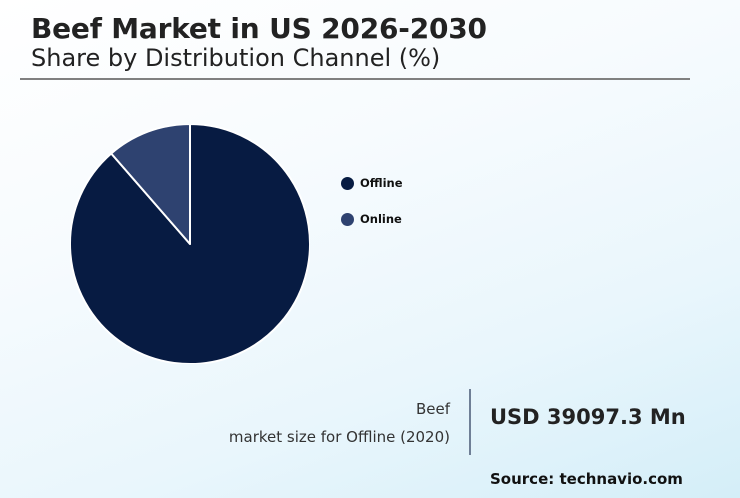 The width and height of the screenshot is (740, 498). Describe the element at coordinates (236, 58) in the screenshot. I see `chart-subtitle: Share by Distribution Channel (%)` at that location.